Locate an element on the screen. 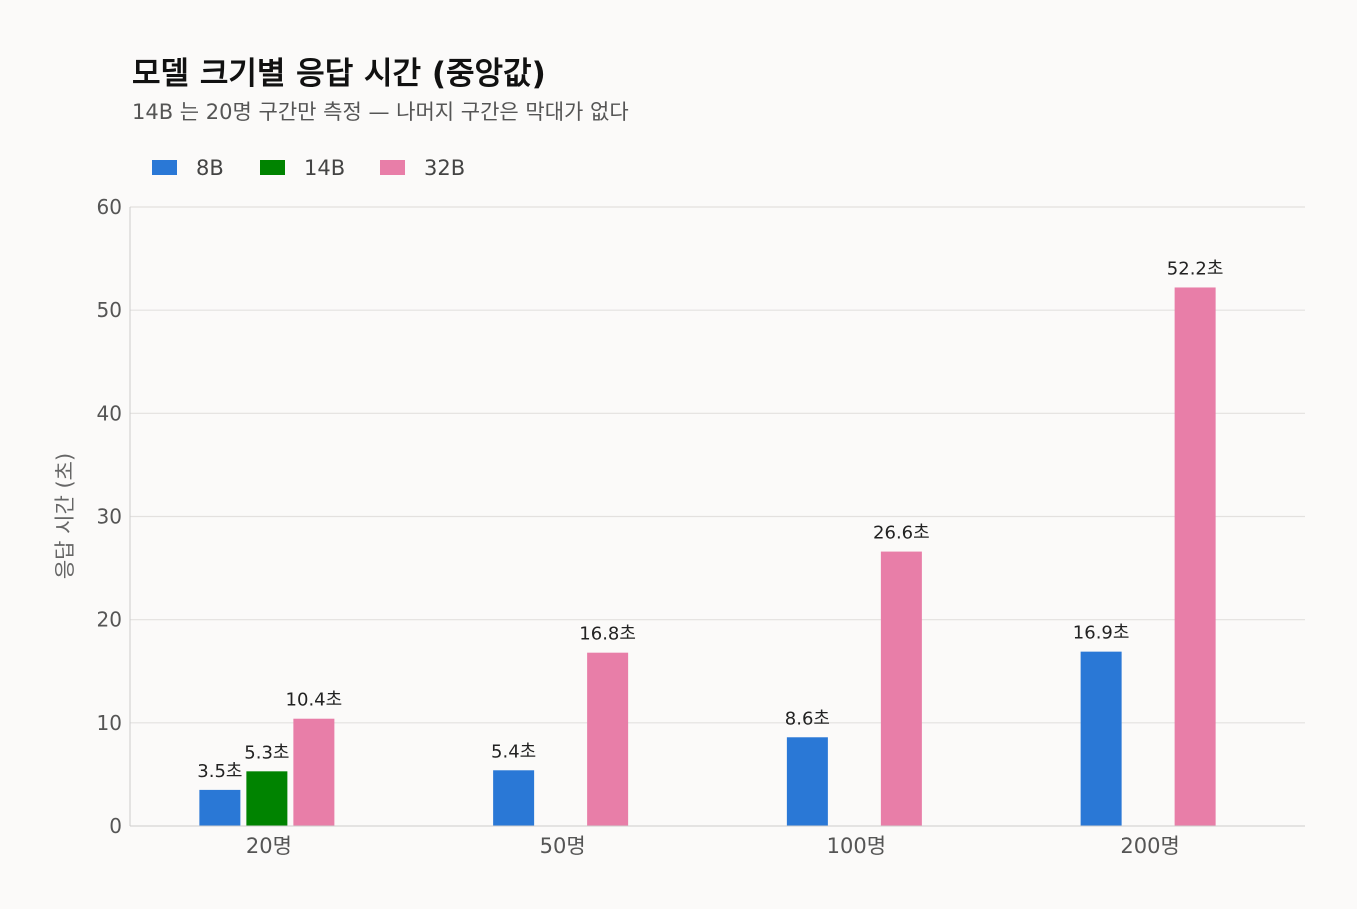 This screenshot has height=909, width=1357. chart-title: 모델 크기별 응답 시간 (중앙값) is located at coordinates (339, 74).